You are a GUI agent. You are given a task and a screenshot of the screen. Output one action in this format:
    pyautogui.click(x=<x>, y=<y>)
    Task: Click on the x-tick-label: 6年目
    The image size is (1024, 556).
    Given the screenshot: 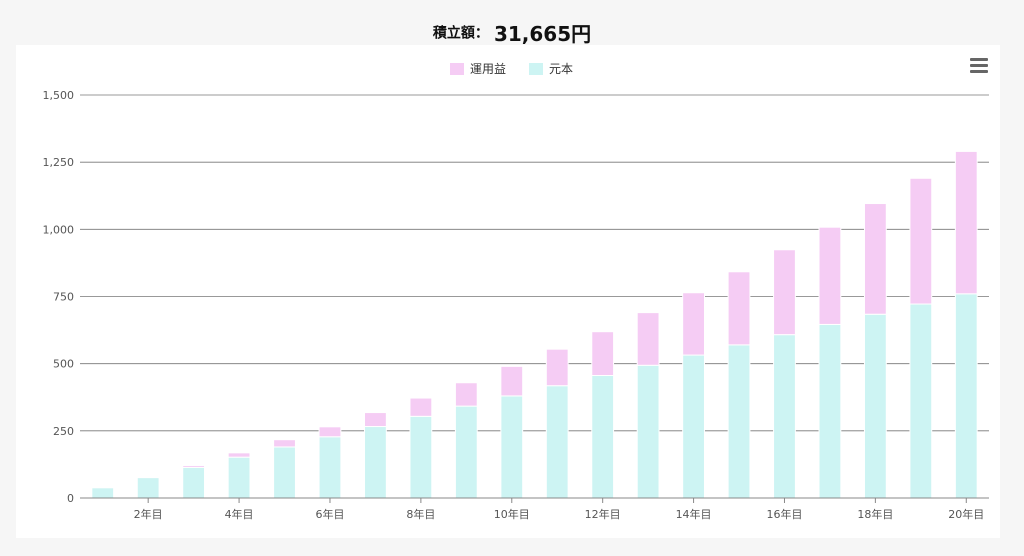 What is the action you would take?
    pyautogui.click(x=329, y=514)
    